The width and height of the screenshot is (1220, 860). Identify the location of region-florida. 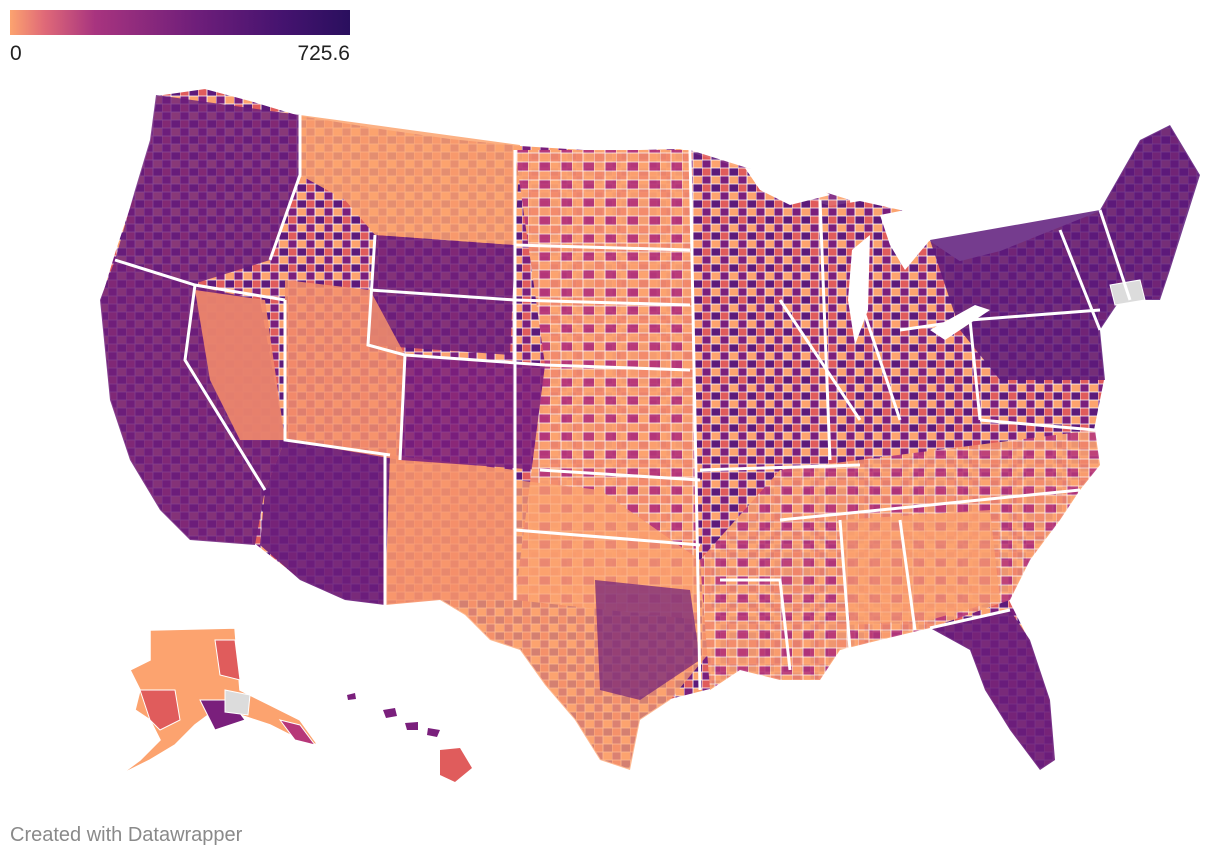
(992, 690).